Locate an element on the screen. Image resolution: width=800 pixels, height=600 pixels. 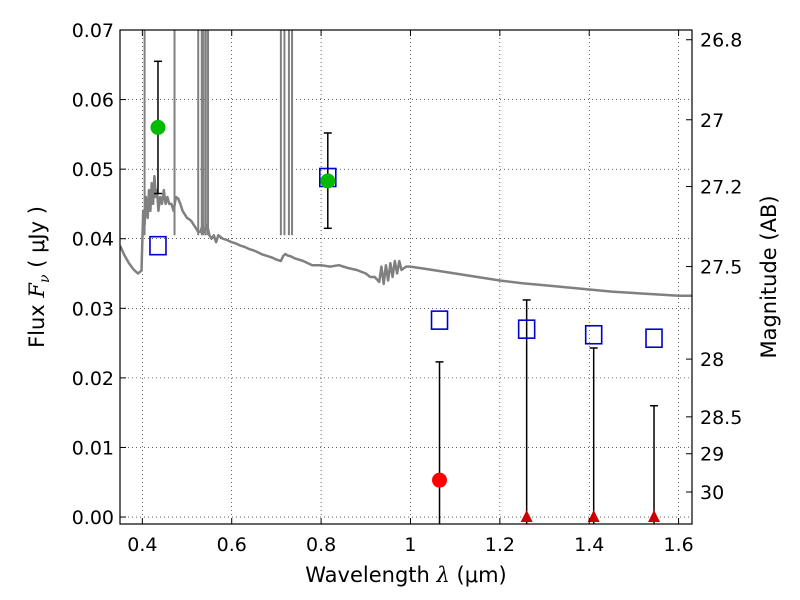
y2-tick-label: 27.5 is located at coordinates (721, 268).